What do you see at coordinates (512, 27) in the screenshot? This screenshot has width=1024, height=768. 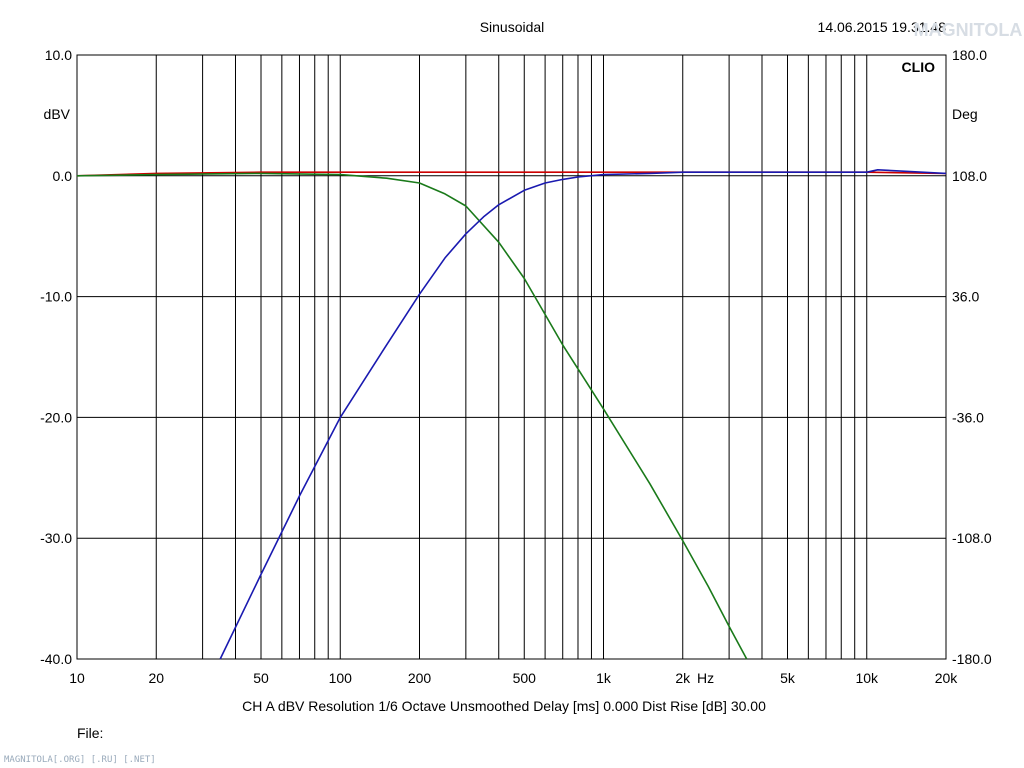 I see `chart-title: Sinusoidal` at bounding box center [512, 27].